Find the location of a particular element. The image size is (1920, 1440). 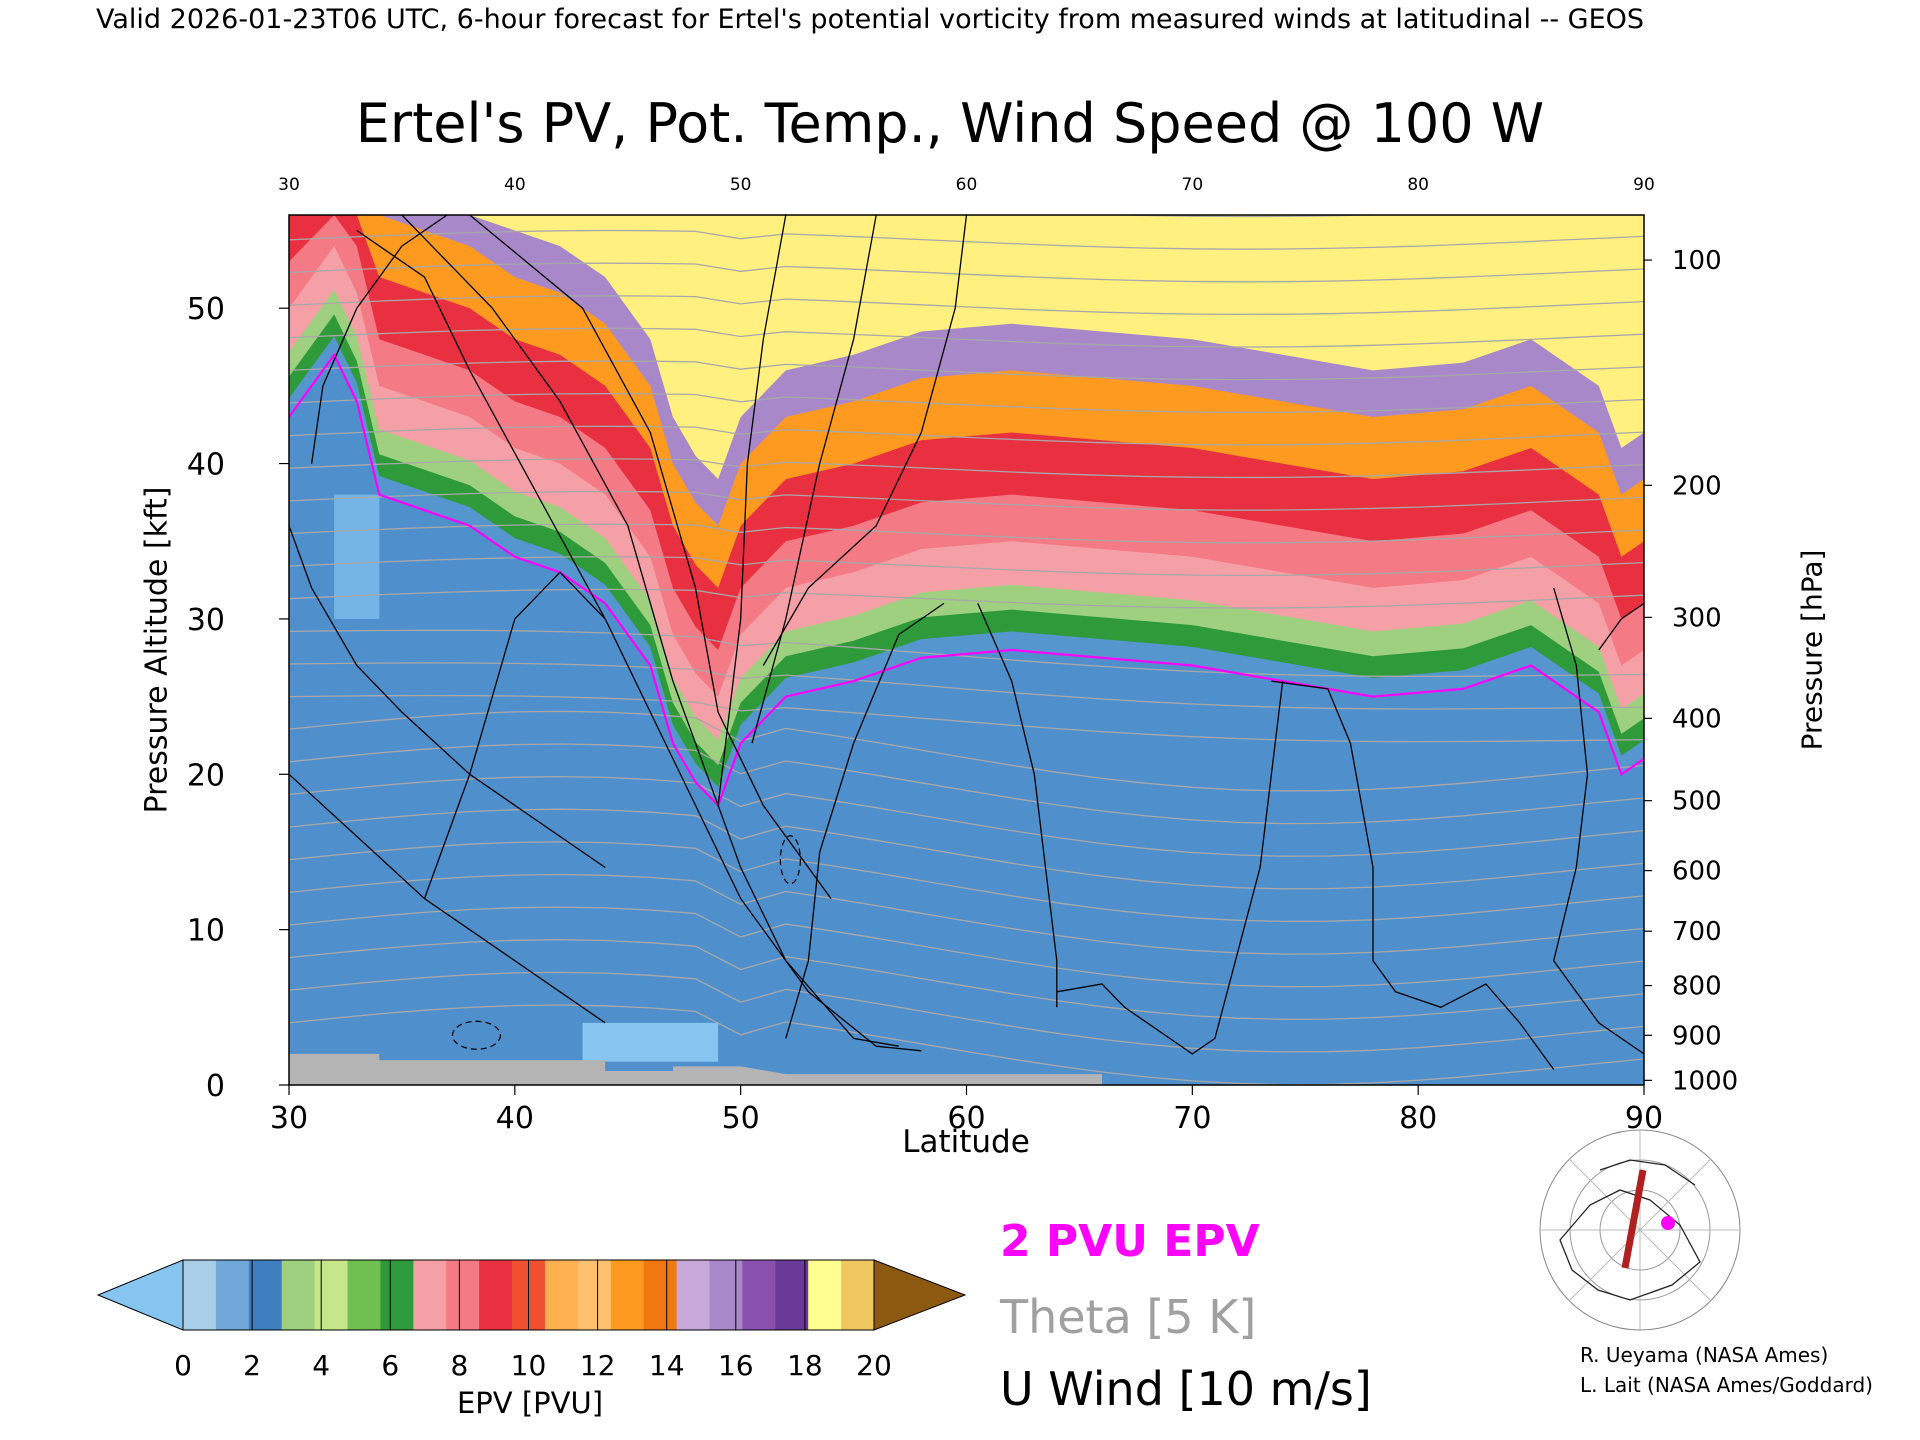

x-tick-label-top: 40 is located at coordinates (515, 185).